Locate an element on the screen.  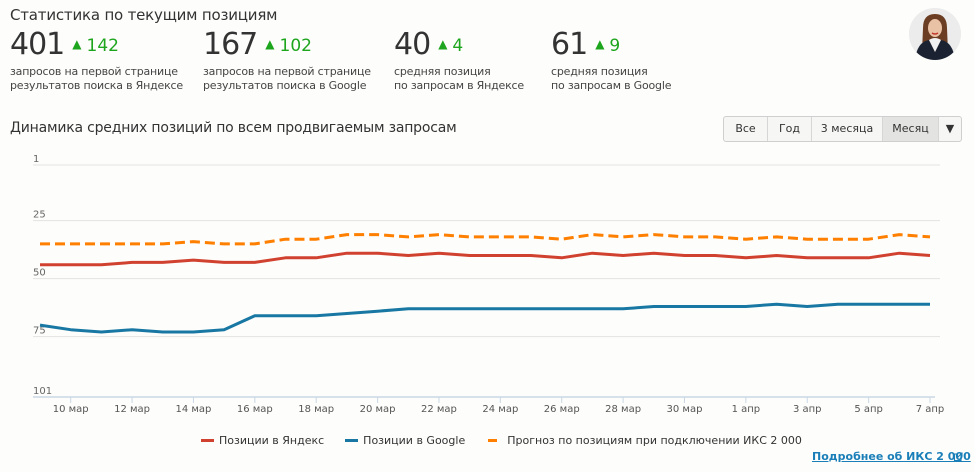
y-tick-label: 75 is located at coordinates (39, 331).